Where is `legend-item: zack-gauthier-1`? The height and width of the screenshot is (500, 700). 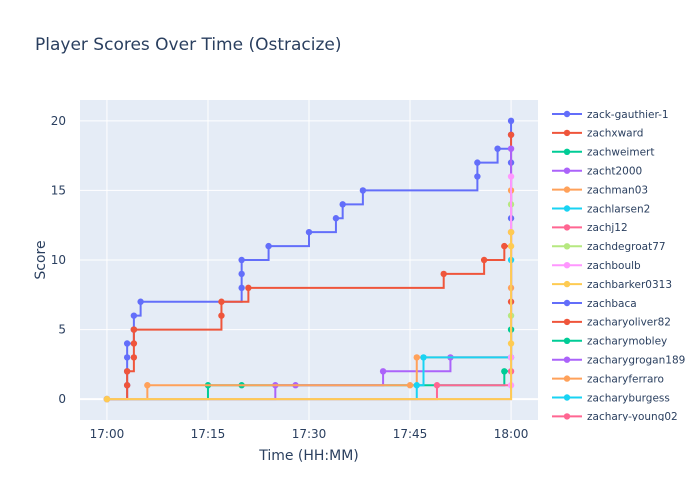
legend-item: zack-gauthier-1 is located at coordinates (610, 115).